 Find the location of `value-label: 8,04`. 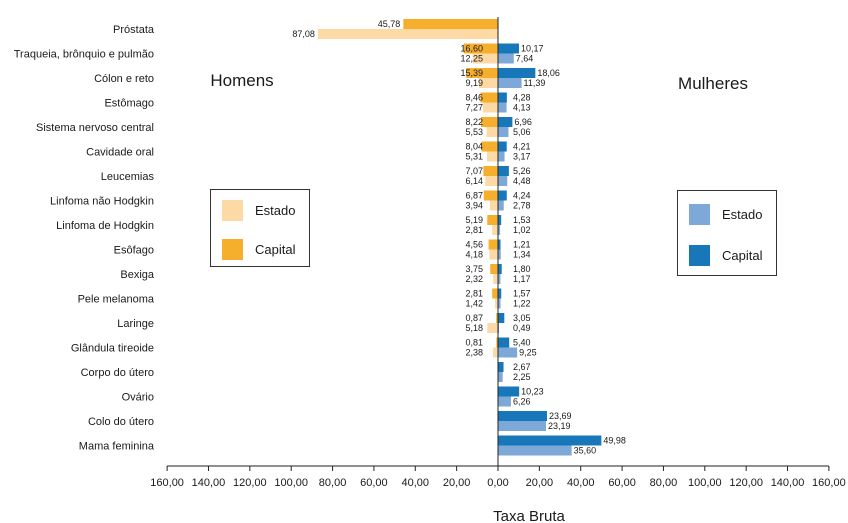

value-label: 8,04 is located at coordinates (474, 147).